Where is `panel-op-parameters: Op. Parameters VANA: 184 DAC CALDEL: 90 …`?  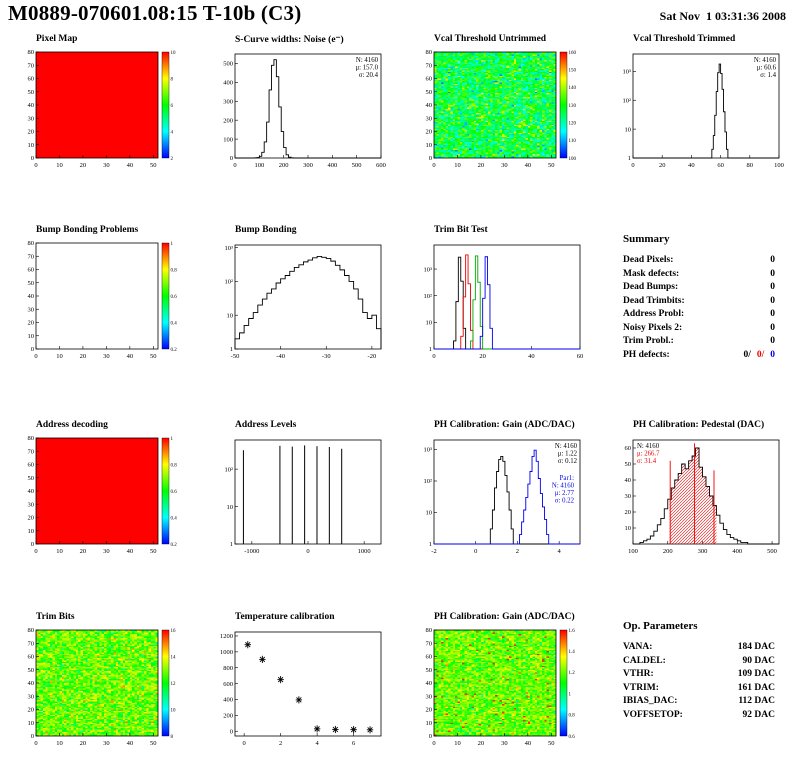 panel-op-parameters: Op. Parameters VANA: 184 DAC CALDEL: 90 … is located at coordinates (696, 687).